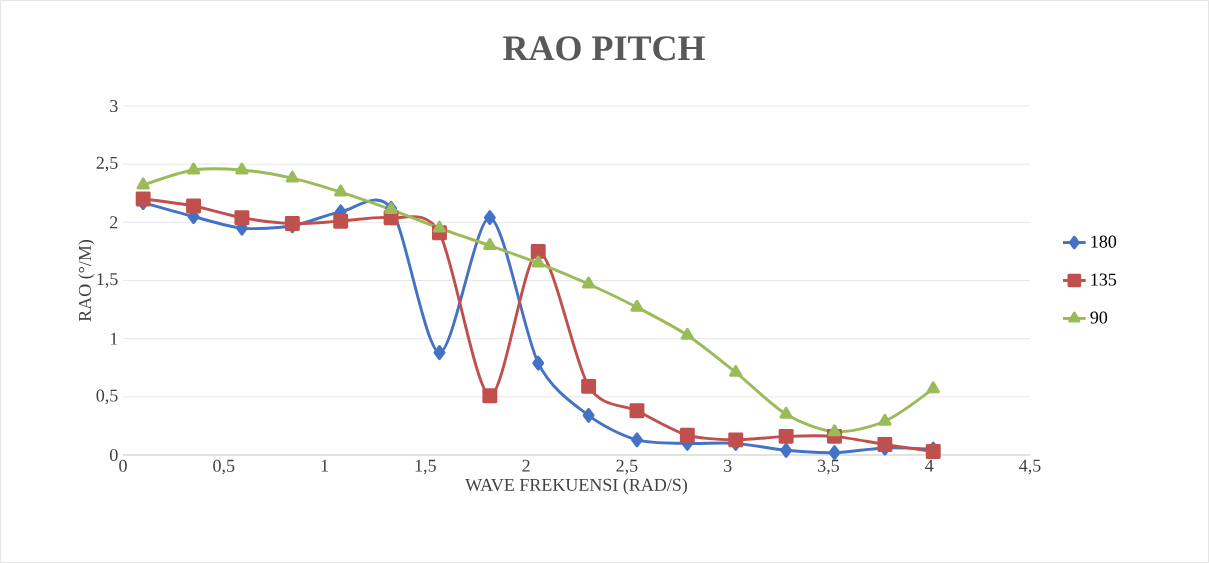  Describe the element at coordinates (114, 106) in the screenshot. I see `y-tick-label: 3` at that location.